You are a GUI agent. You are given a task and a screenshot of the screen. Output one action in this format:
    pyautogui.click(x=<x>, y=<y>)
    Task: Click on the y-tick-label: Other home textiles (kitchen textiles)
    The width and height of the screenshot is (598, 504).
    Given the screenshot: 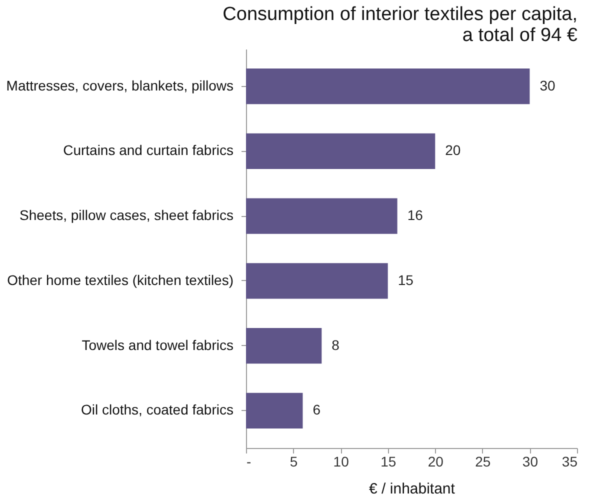 What is the action you would take?
    pyautogui.click(x=120, y=280)
    